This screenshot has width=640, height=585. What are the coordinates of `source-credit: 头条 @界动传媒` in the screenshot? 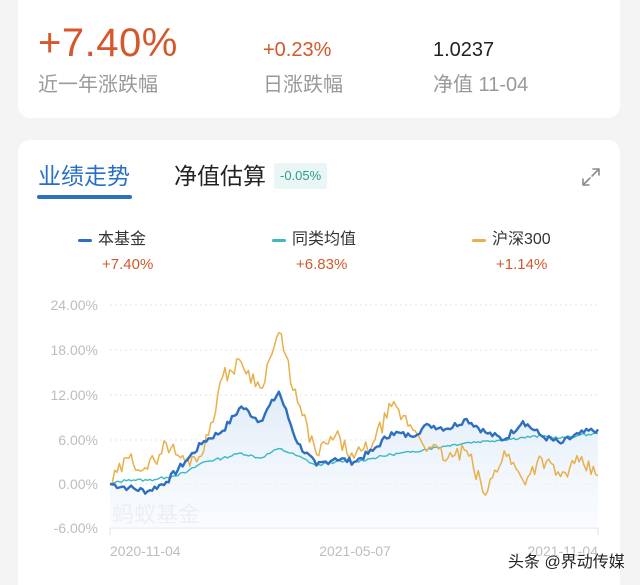 It's located at (566, 562).